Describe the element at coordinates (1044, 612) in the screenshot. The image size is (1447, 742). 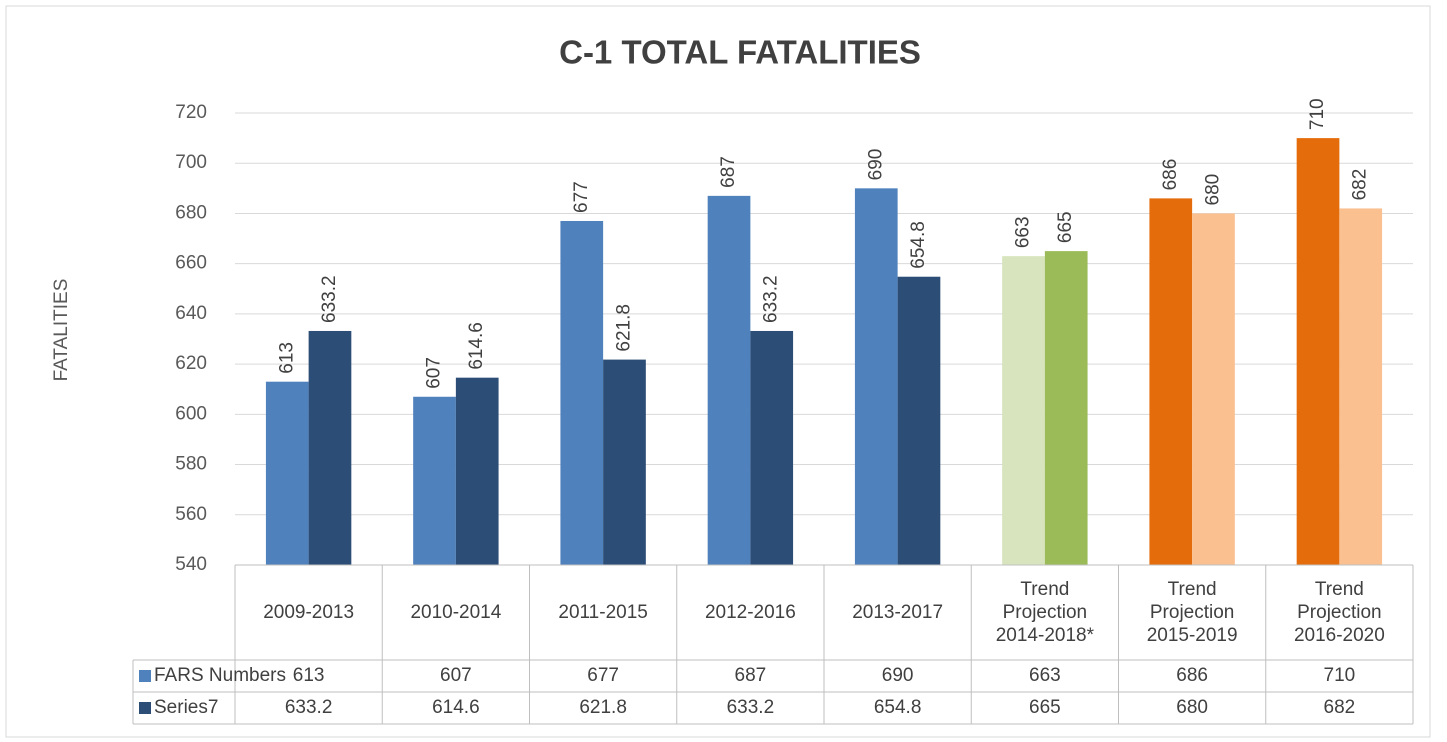
I see `x-tick-label: Trend Projection 2014-2018*` at that location.